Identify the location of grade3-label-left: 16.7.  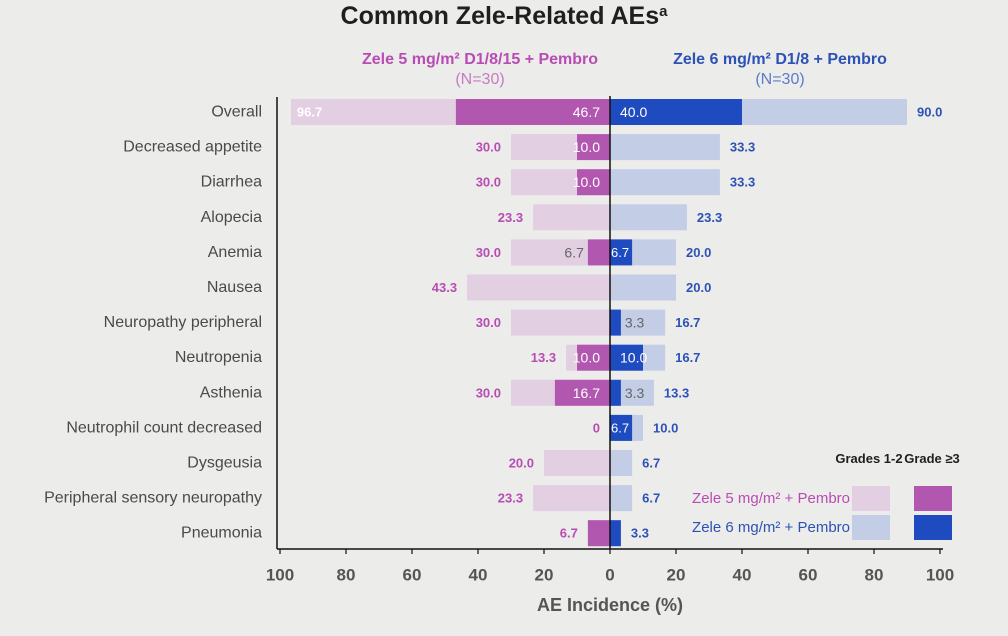
(586, 393).